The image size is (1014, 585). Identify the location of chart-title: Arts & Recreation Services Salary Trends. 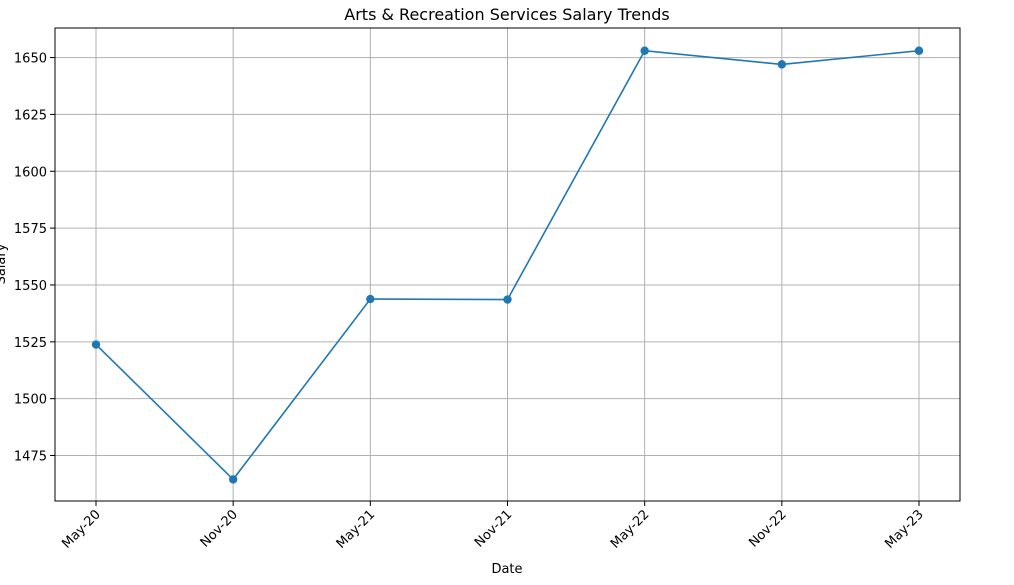
(506, 14).